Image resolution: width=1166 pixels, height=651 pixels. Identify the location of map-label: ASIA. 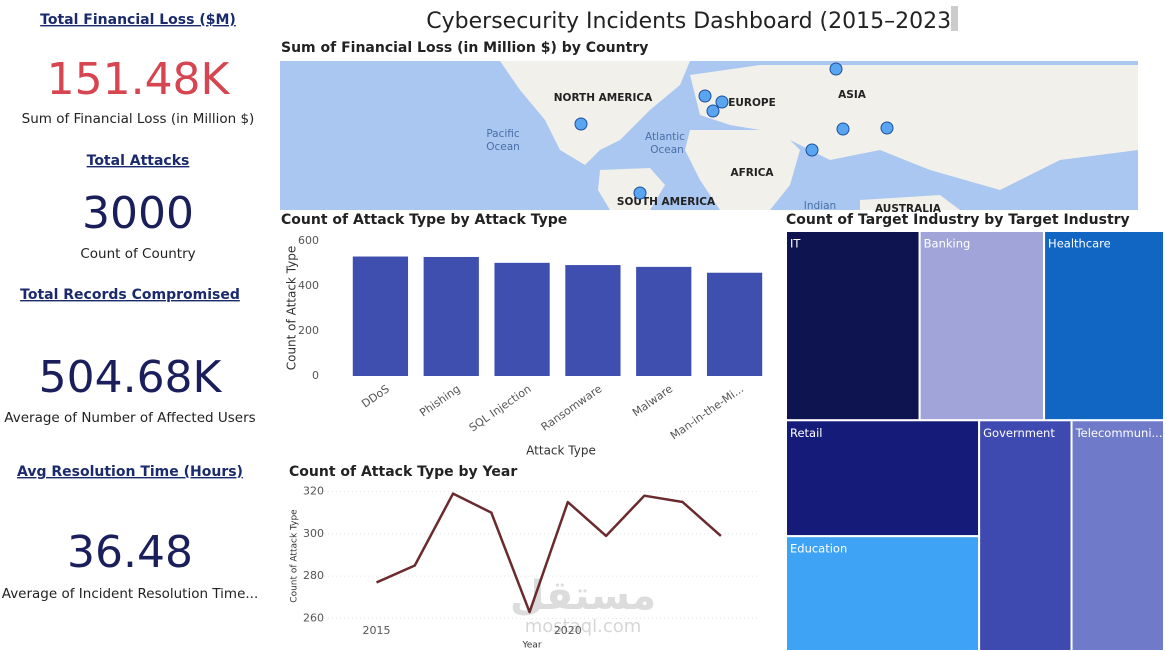
(852, 95).